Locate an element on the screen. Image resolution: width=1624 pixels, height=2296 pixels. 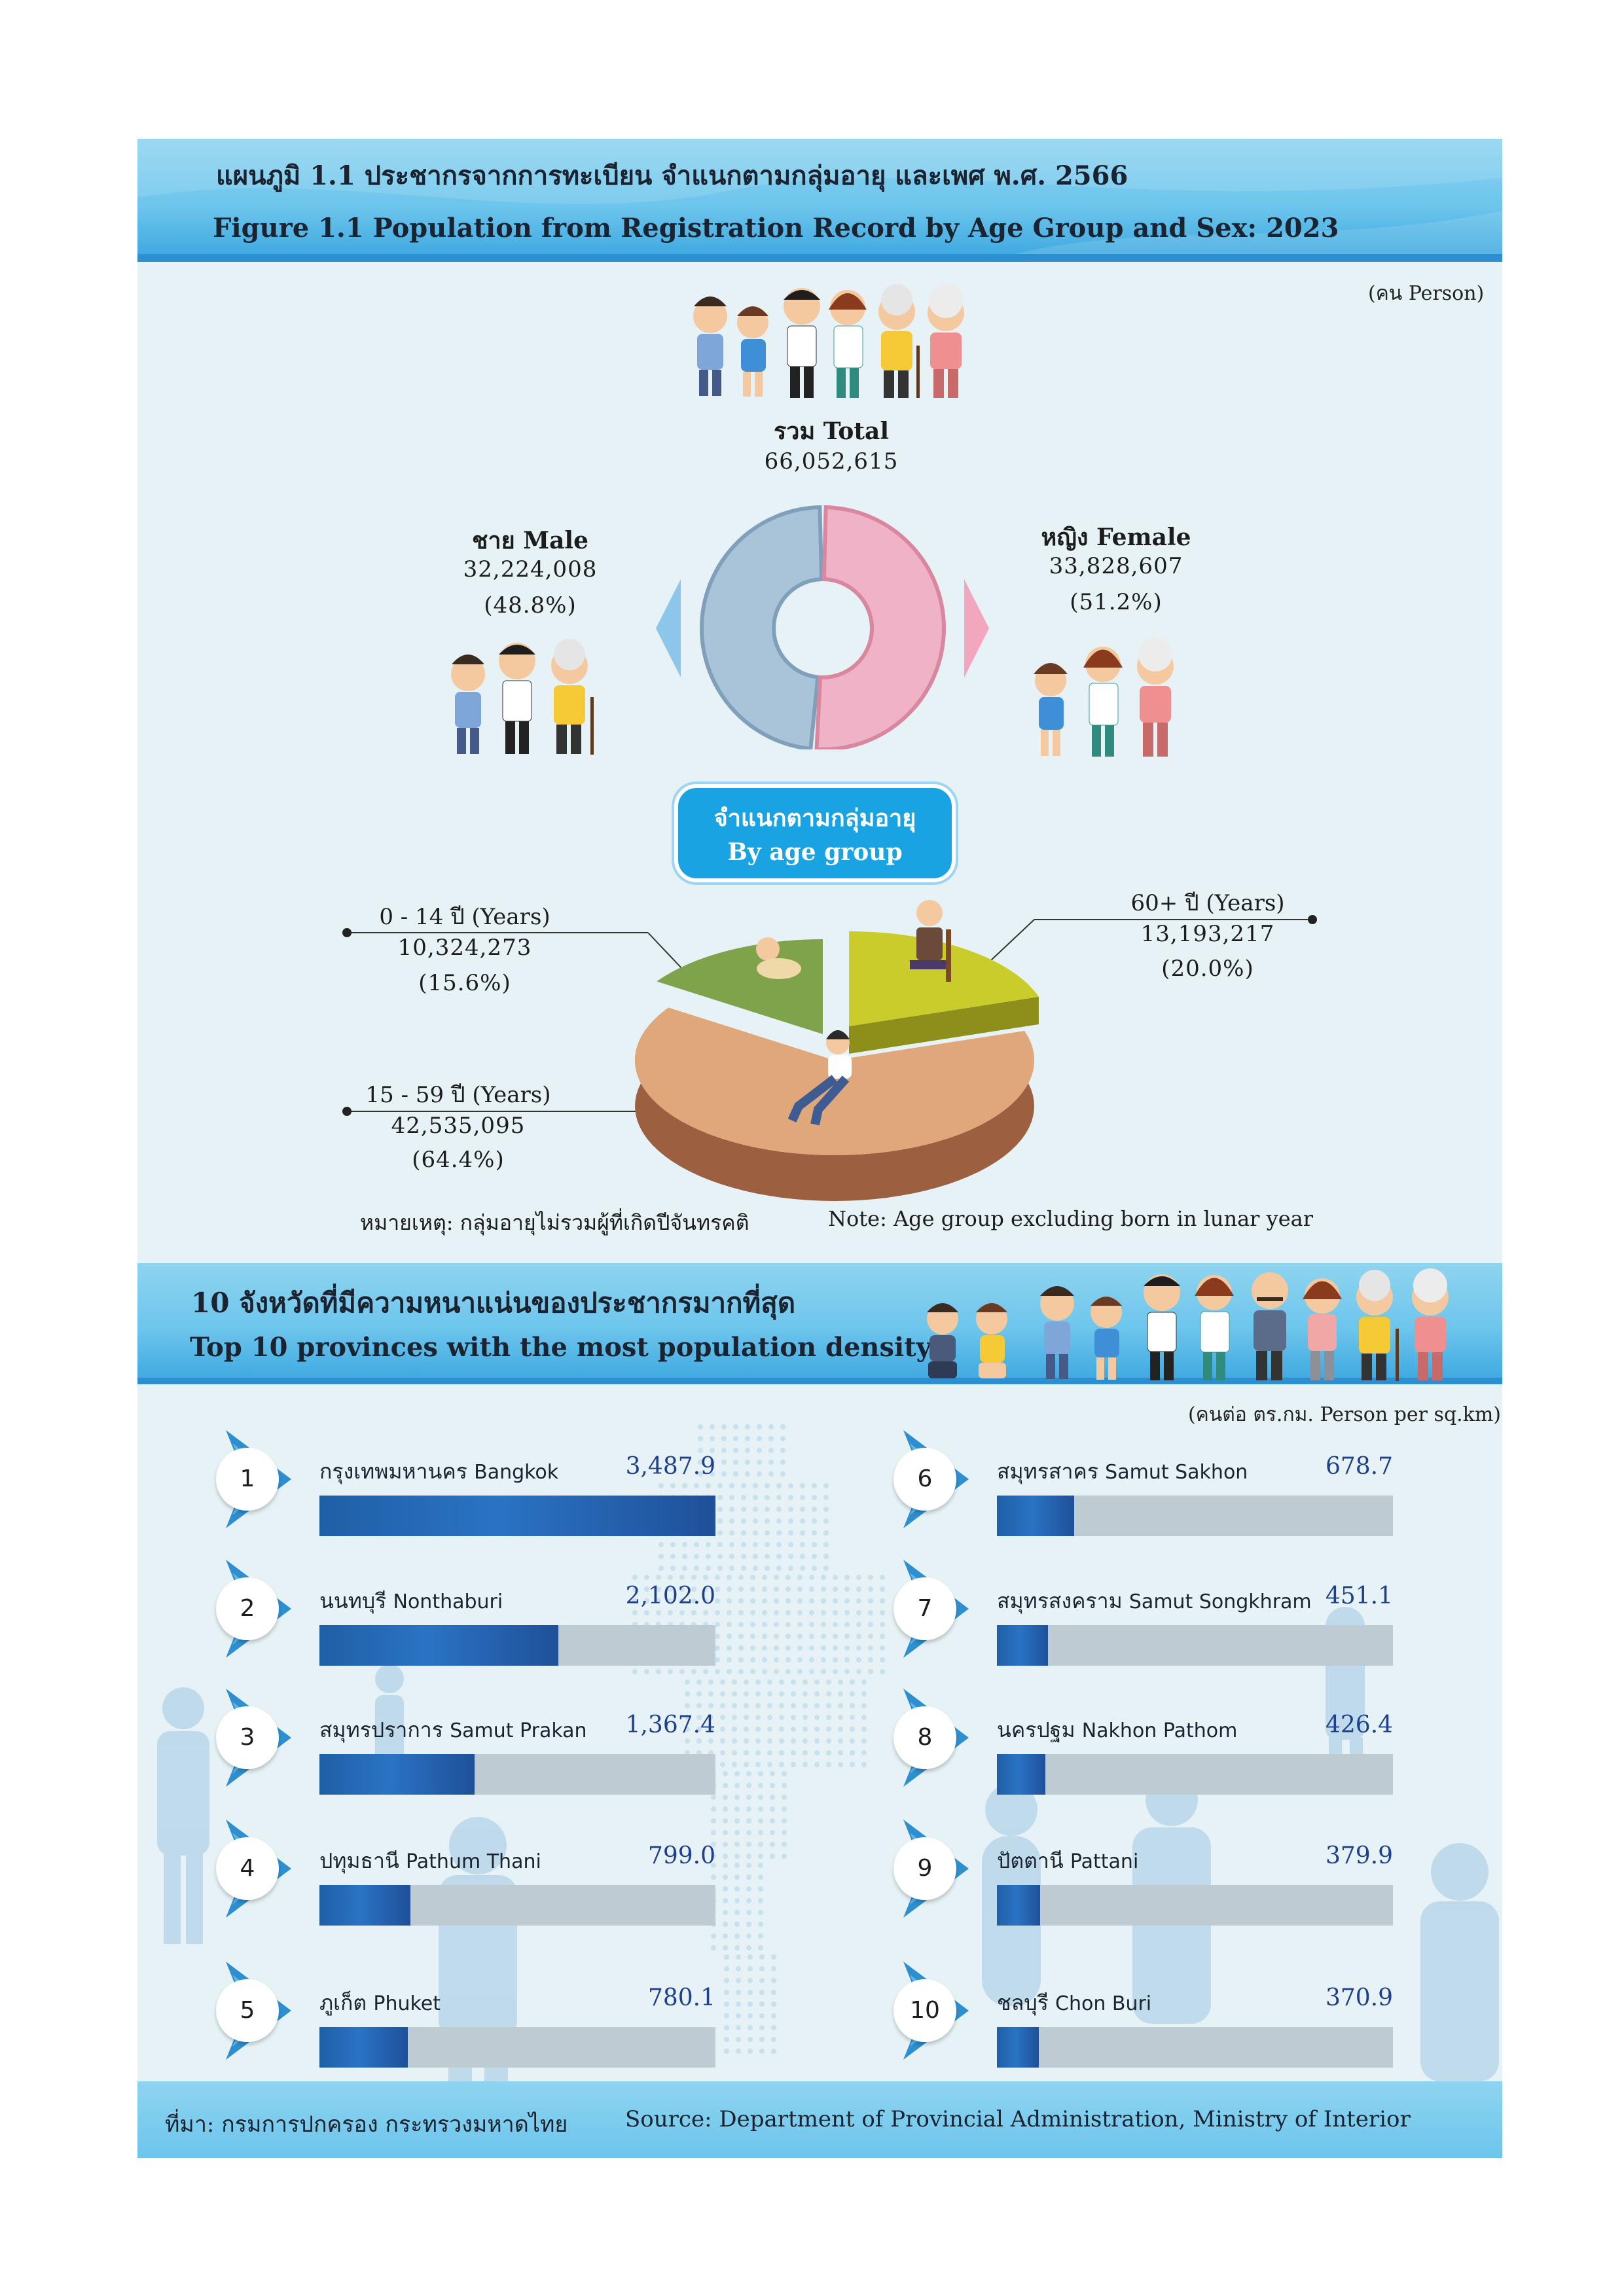
province-density-value: 799.0 is located at coordinates (681, 1855).